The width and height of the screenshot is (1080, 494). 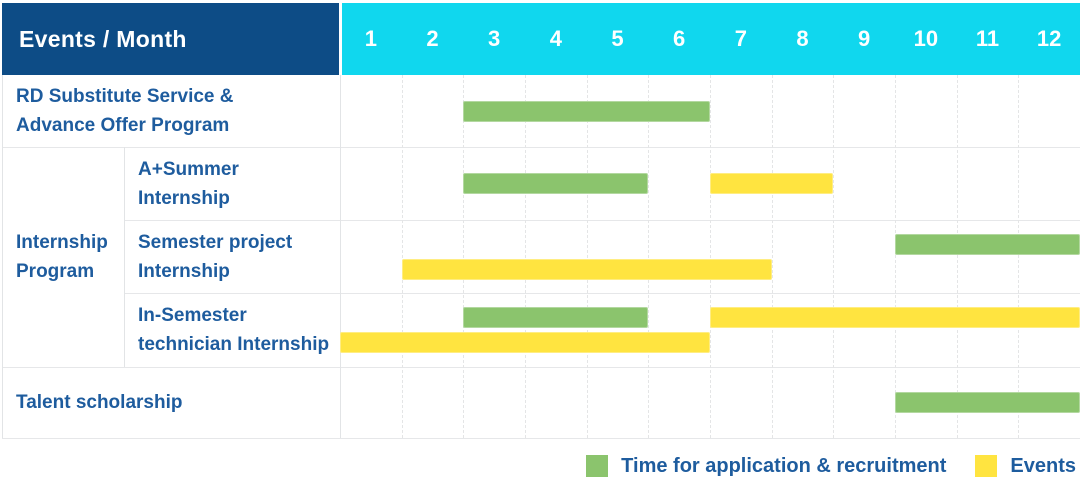 I want to click on row-label-talent-scholarship: Talent scholarship, so click(x=171, y=402).